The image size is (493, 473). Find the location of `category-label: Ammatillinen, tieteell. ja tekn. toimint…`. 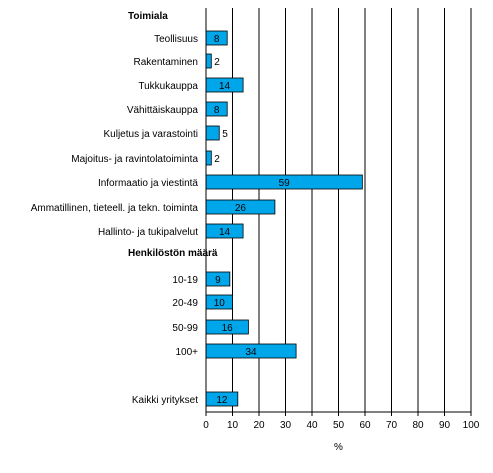

category-label: Ammatillinen, tieteell. ja tekn. toimint… is located at coordinates (115, 208).